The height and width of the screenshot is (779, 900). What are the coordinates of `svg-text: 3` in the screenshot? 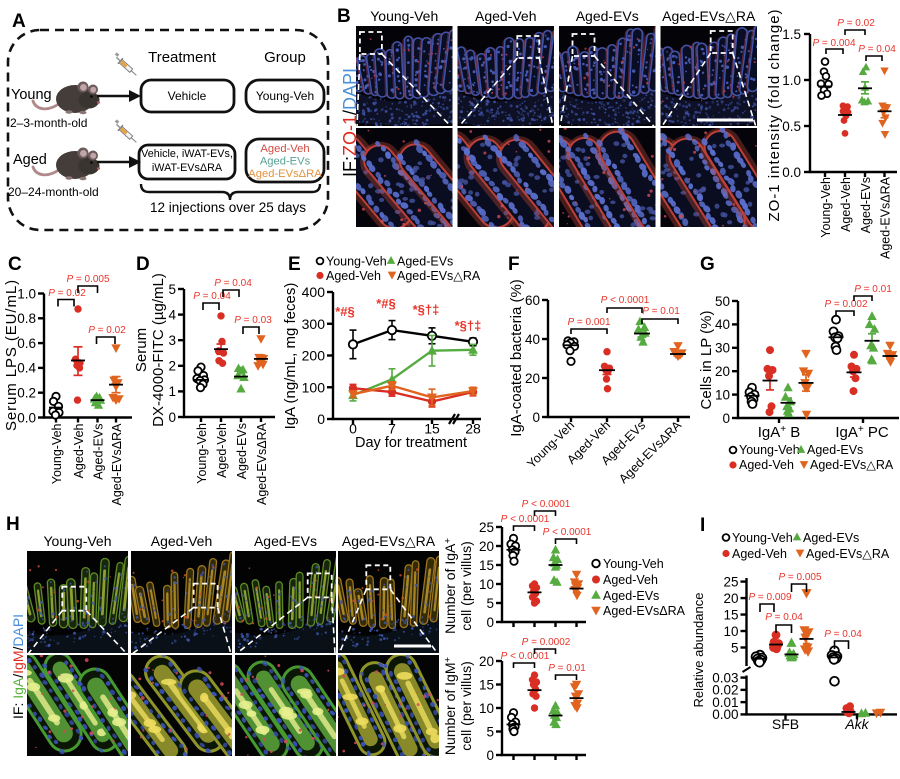 It's located at (172, 340).